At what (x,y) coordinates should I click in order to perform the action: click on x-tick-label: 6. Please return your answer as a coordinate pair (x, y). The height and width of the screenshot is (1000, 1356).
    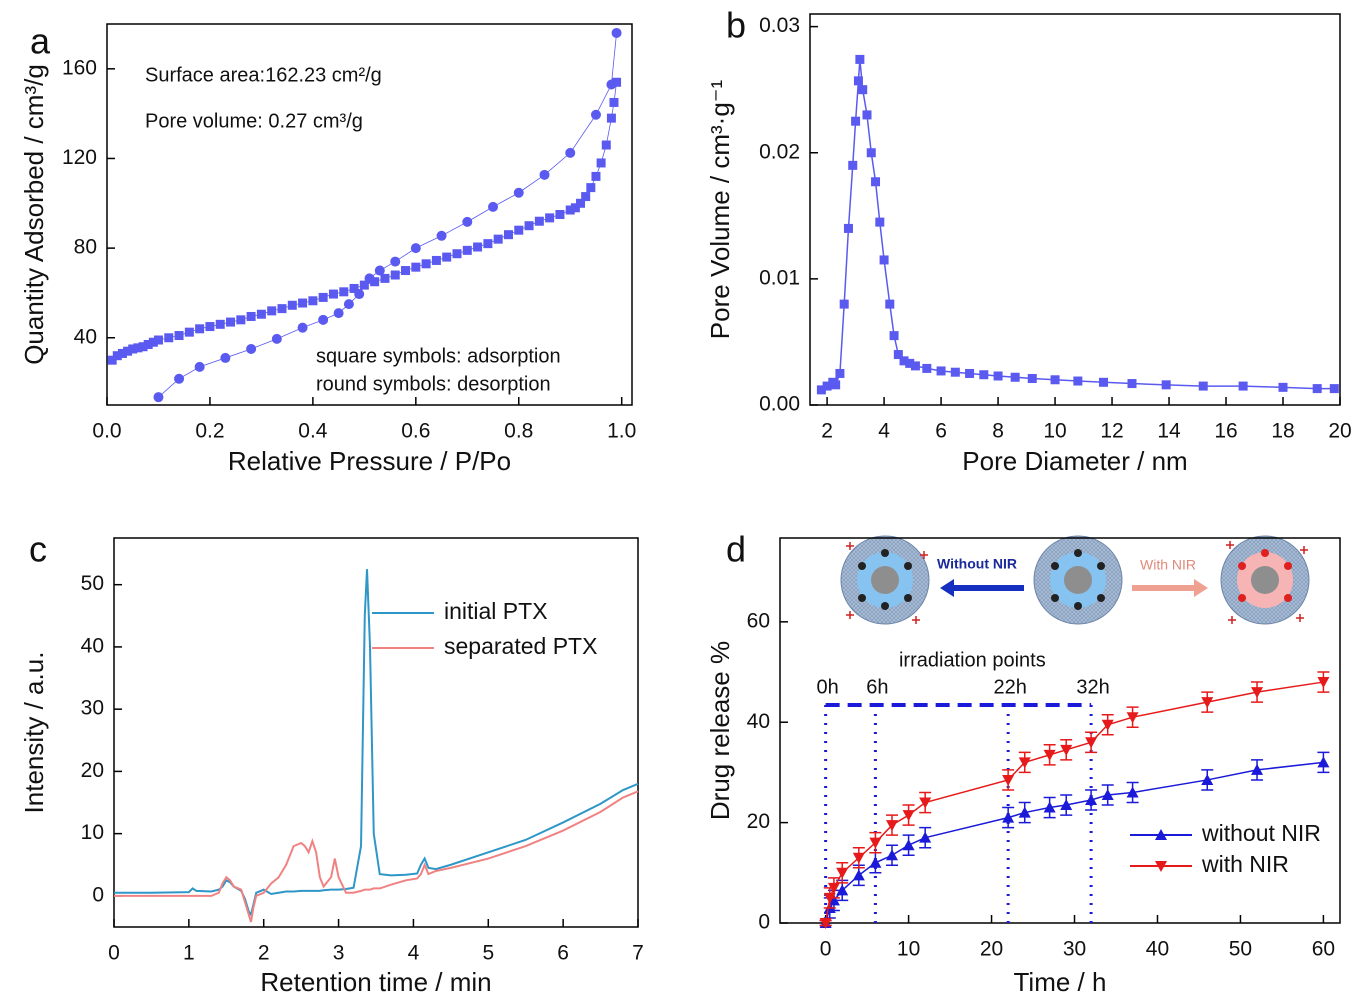
    Looking at the image, I should click on (941, 431).